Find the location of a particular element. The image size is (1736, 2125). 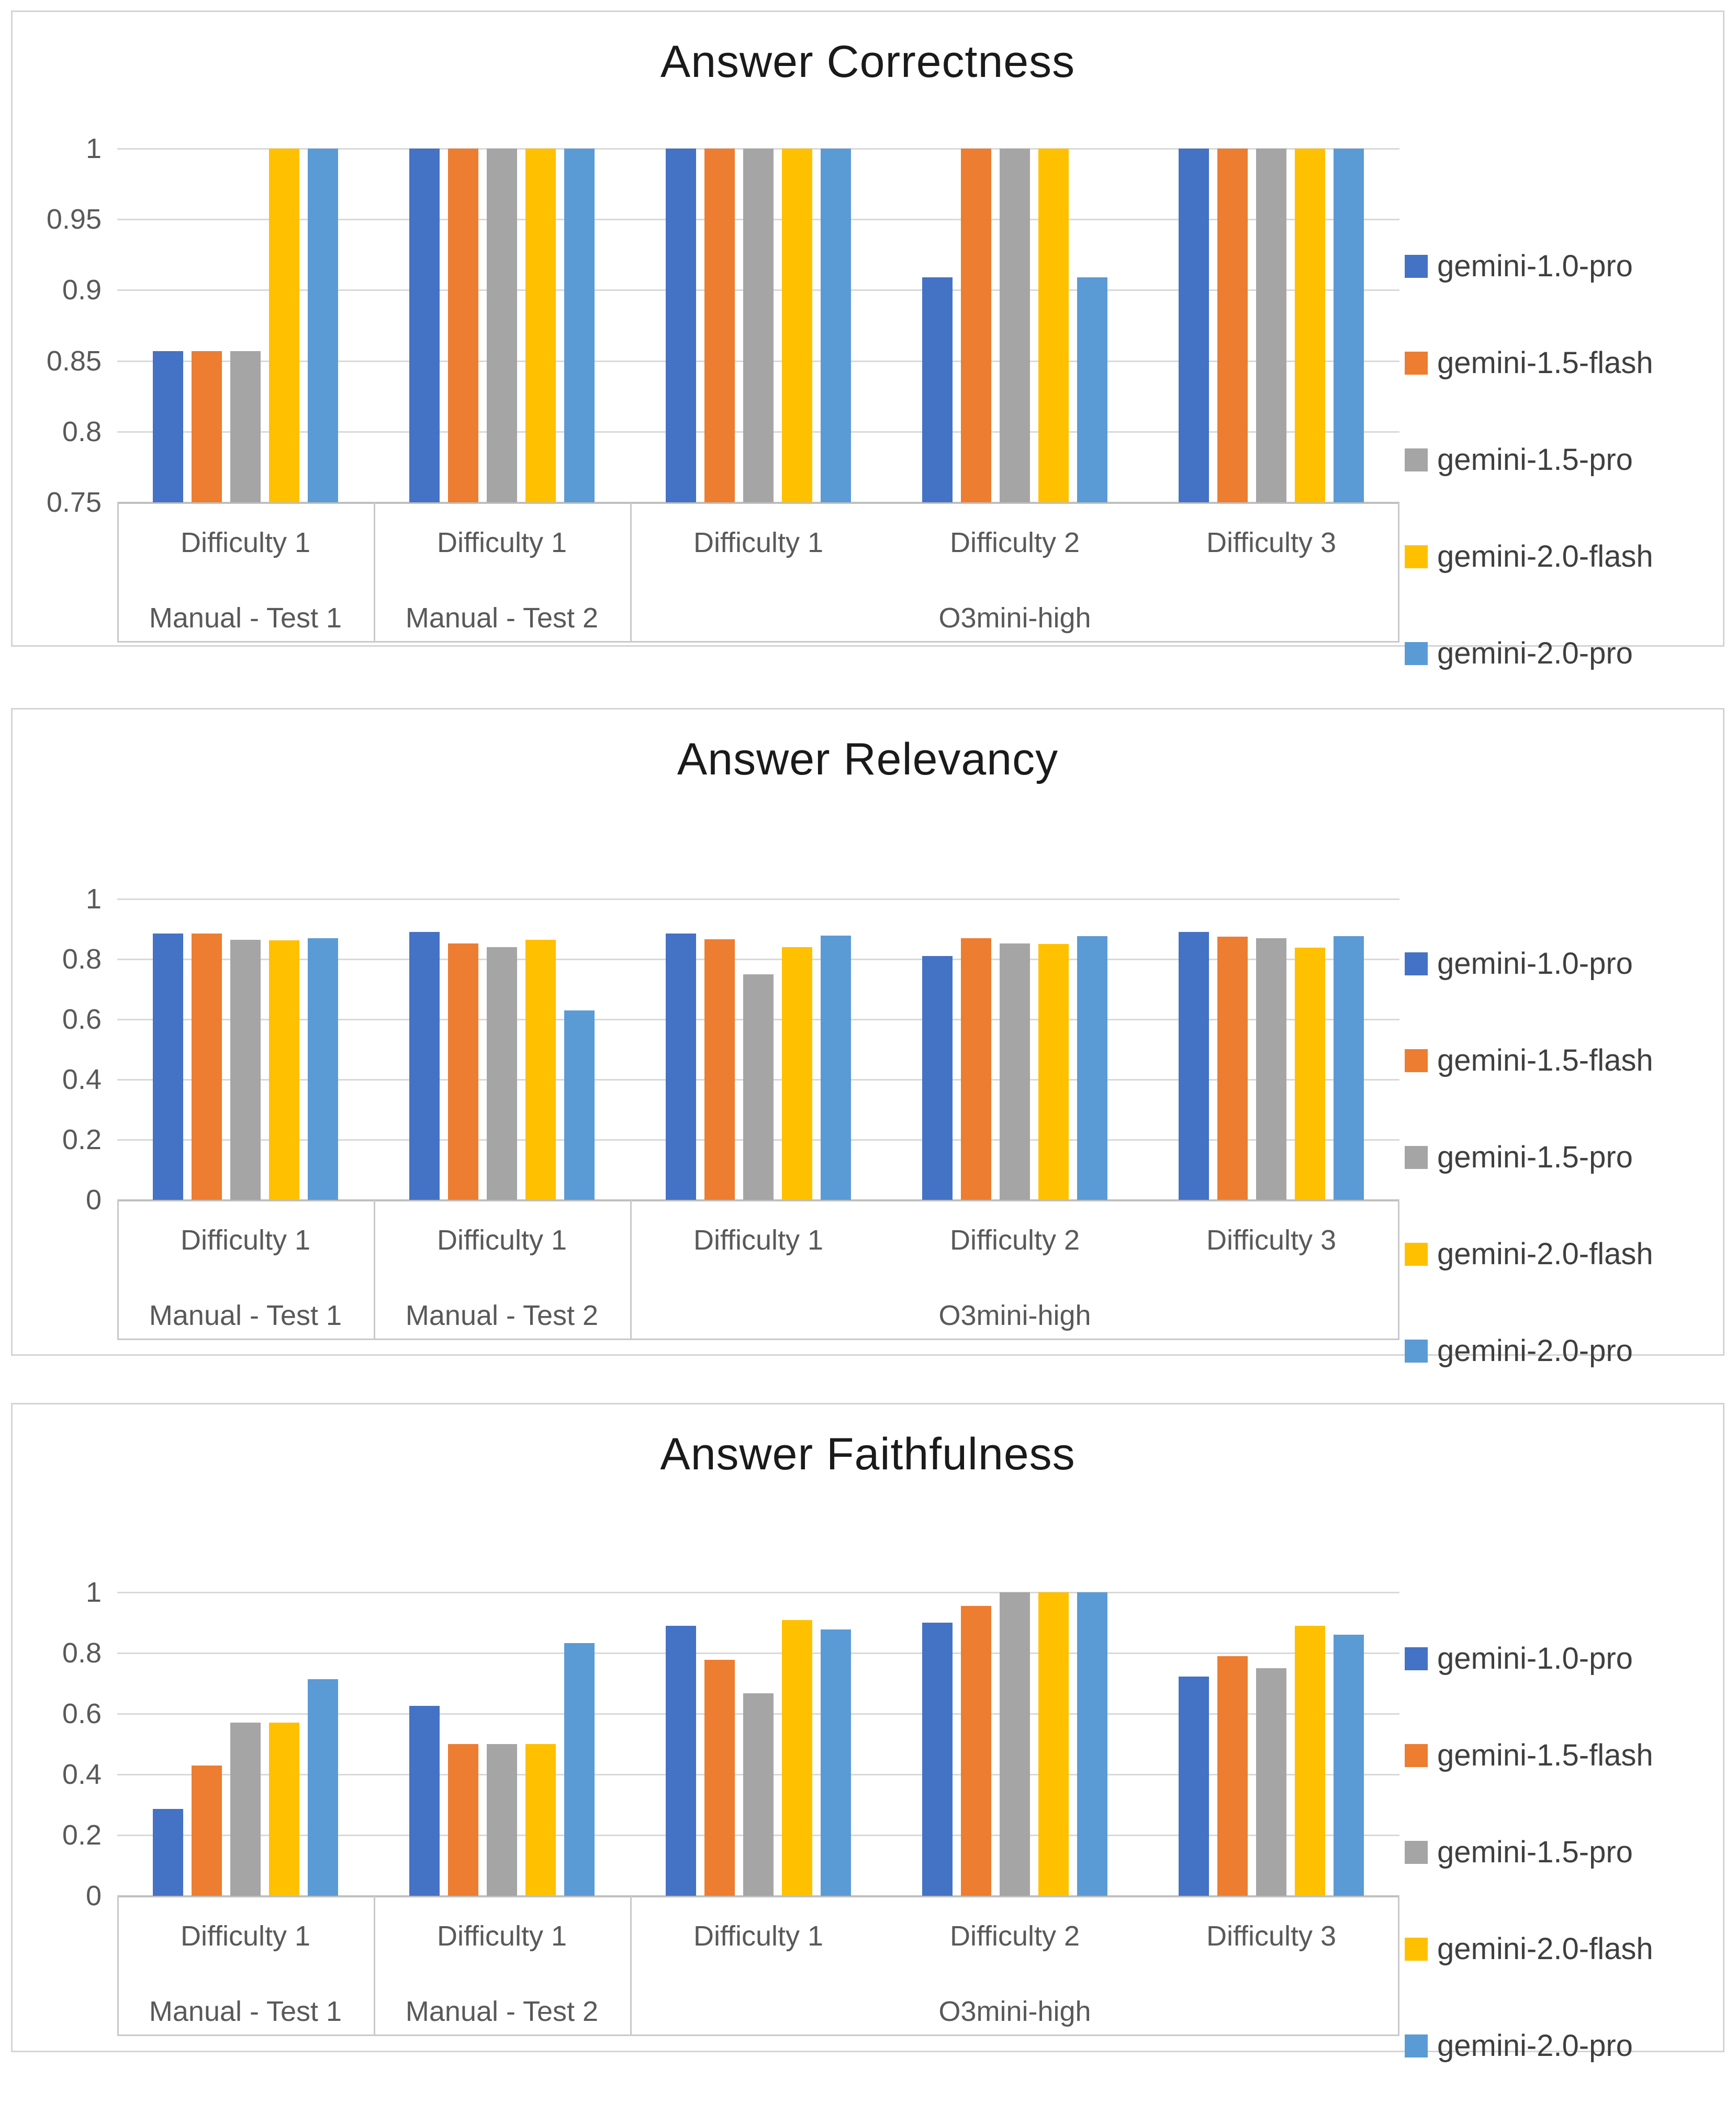

legend-item: gemini-1.5-pro is located at coordinates (1529, 459).